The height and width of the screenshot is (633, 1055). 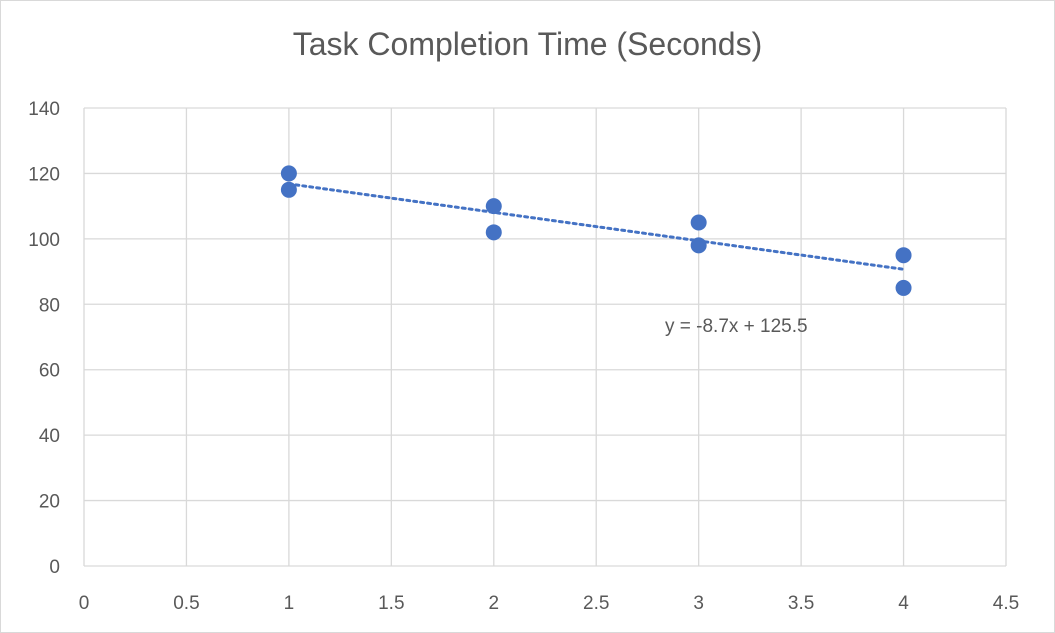 I want to click on y-tick-label: 120, so click(x=44, y=174).